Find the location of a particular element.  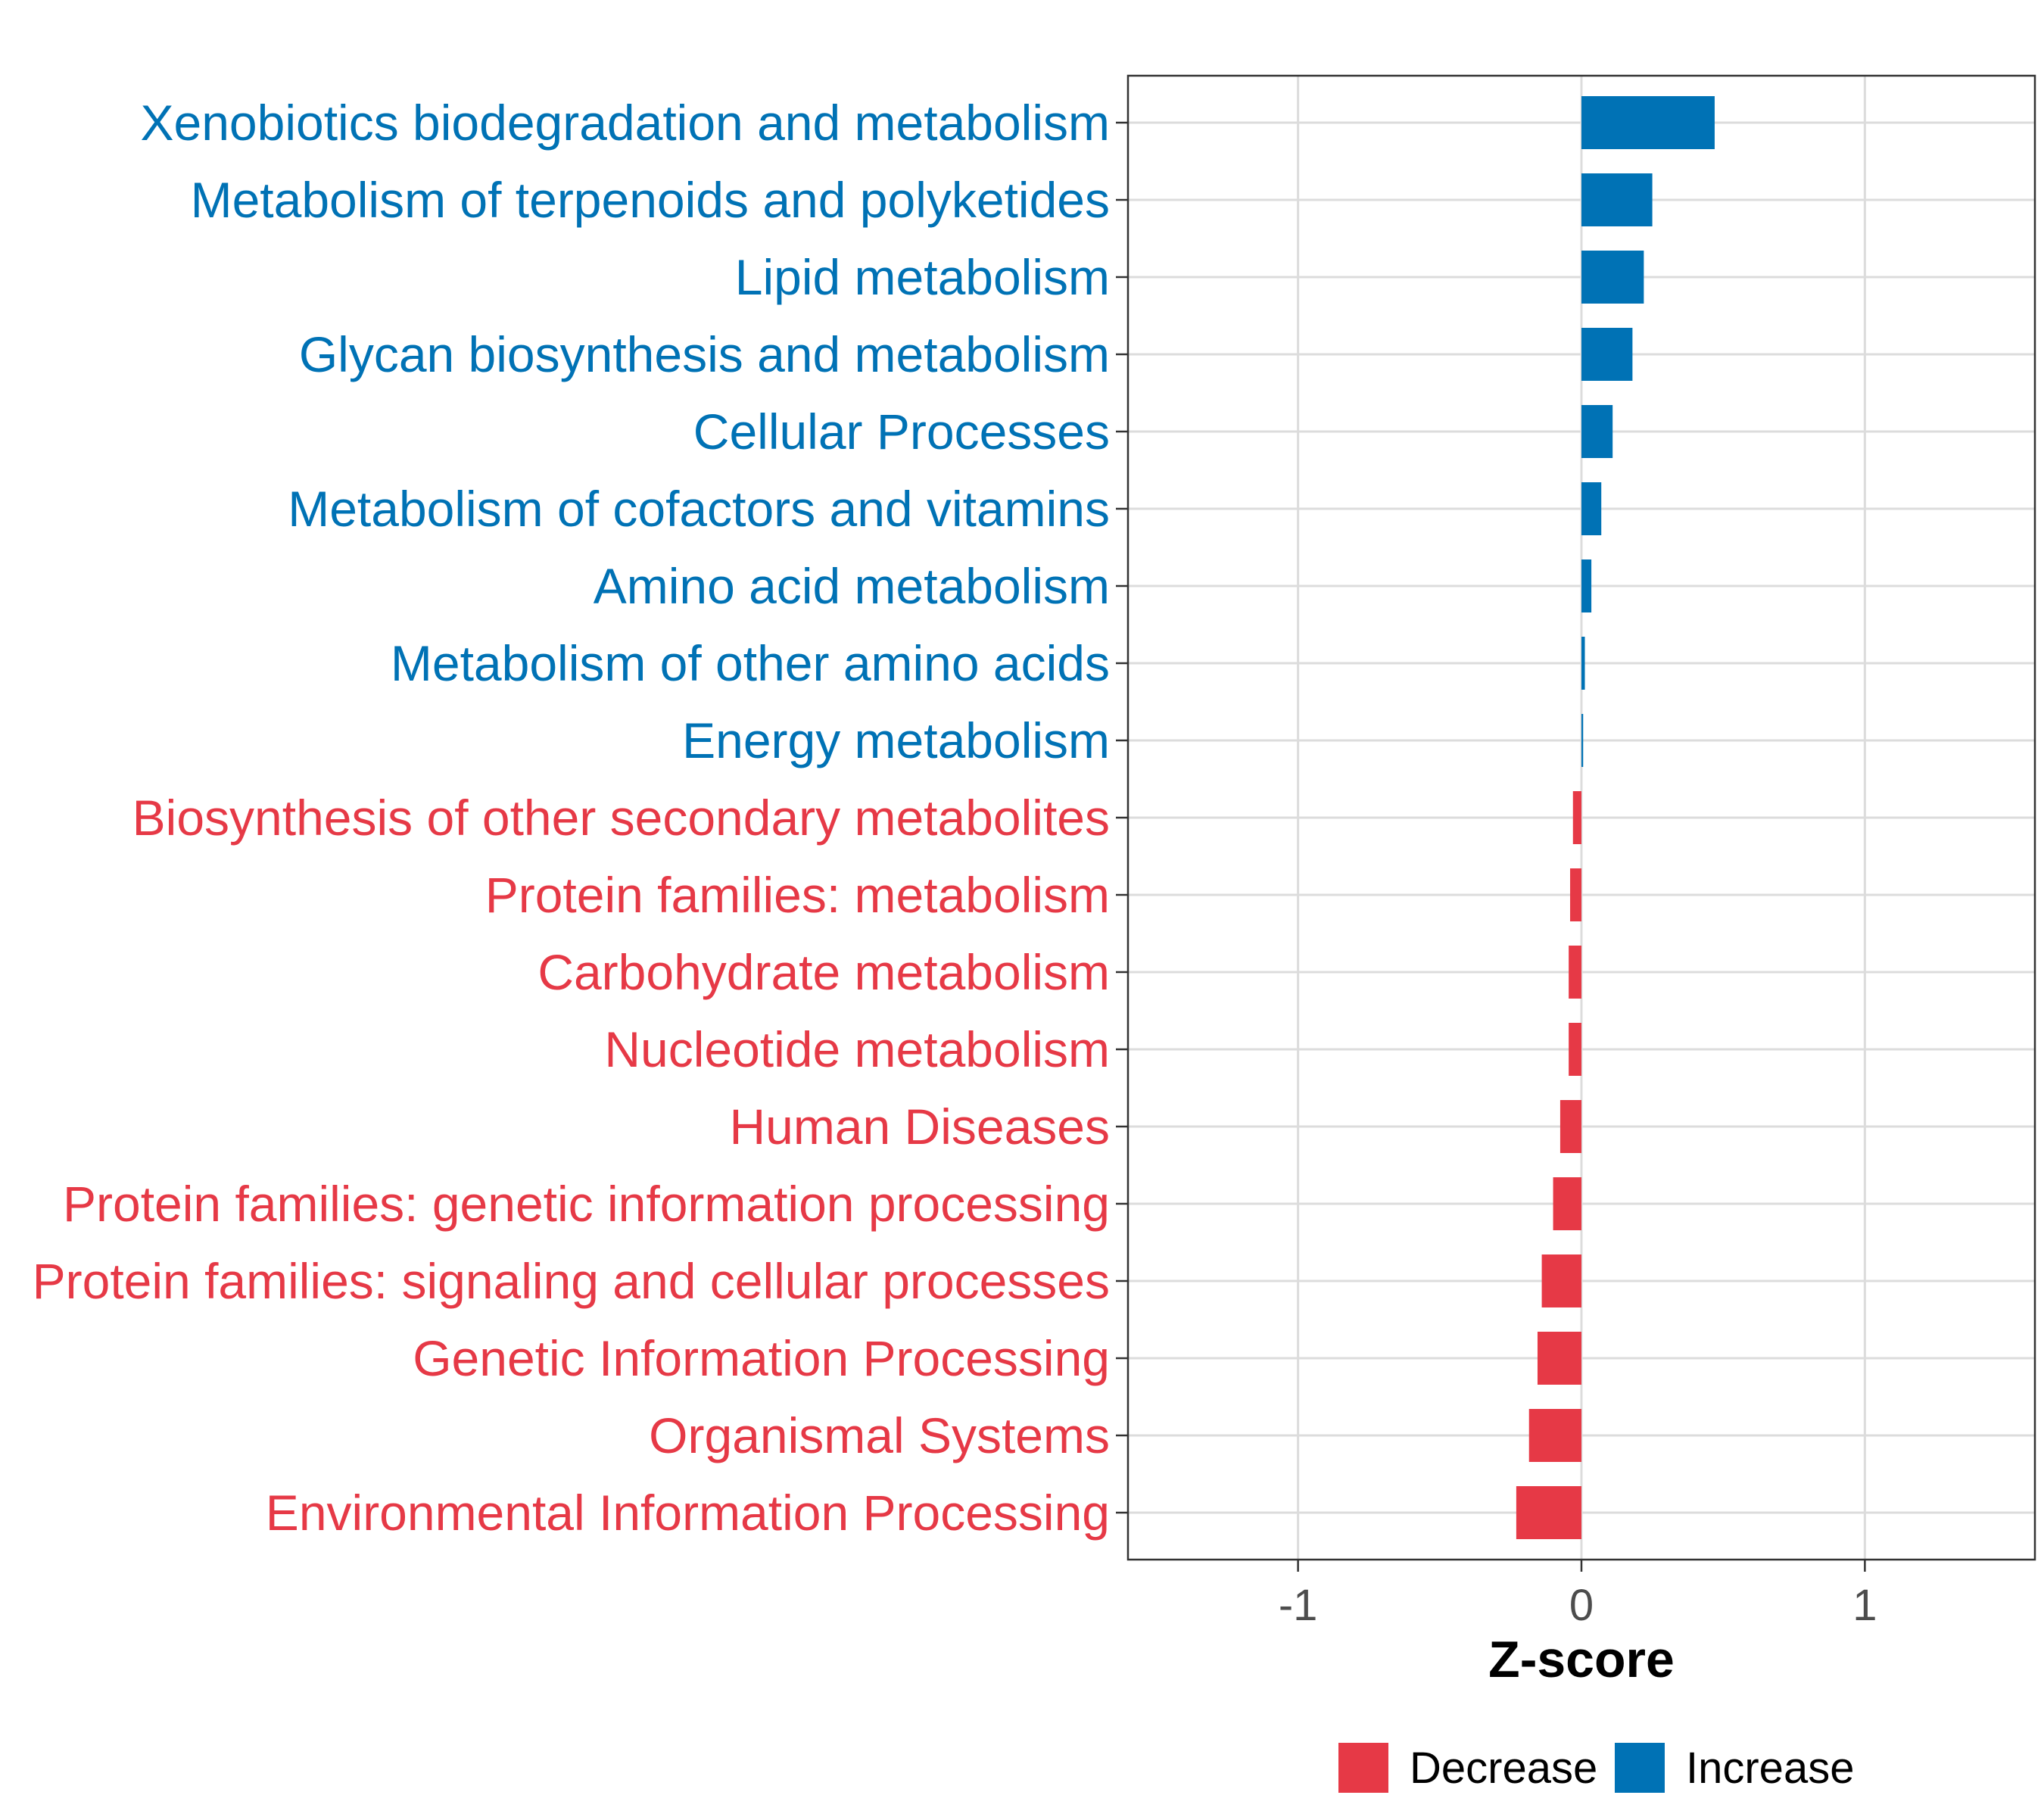

category-label: Human Diseases is located at coordinates (920, 1127).